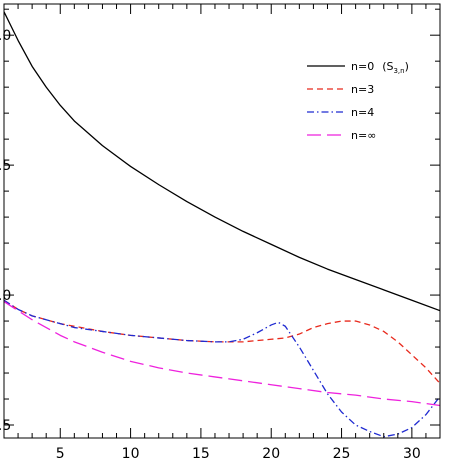  I want to click on legend-label-1: n=3, so click(362, 89).